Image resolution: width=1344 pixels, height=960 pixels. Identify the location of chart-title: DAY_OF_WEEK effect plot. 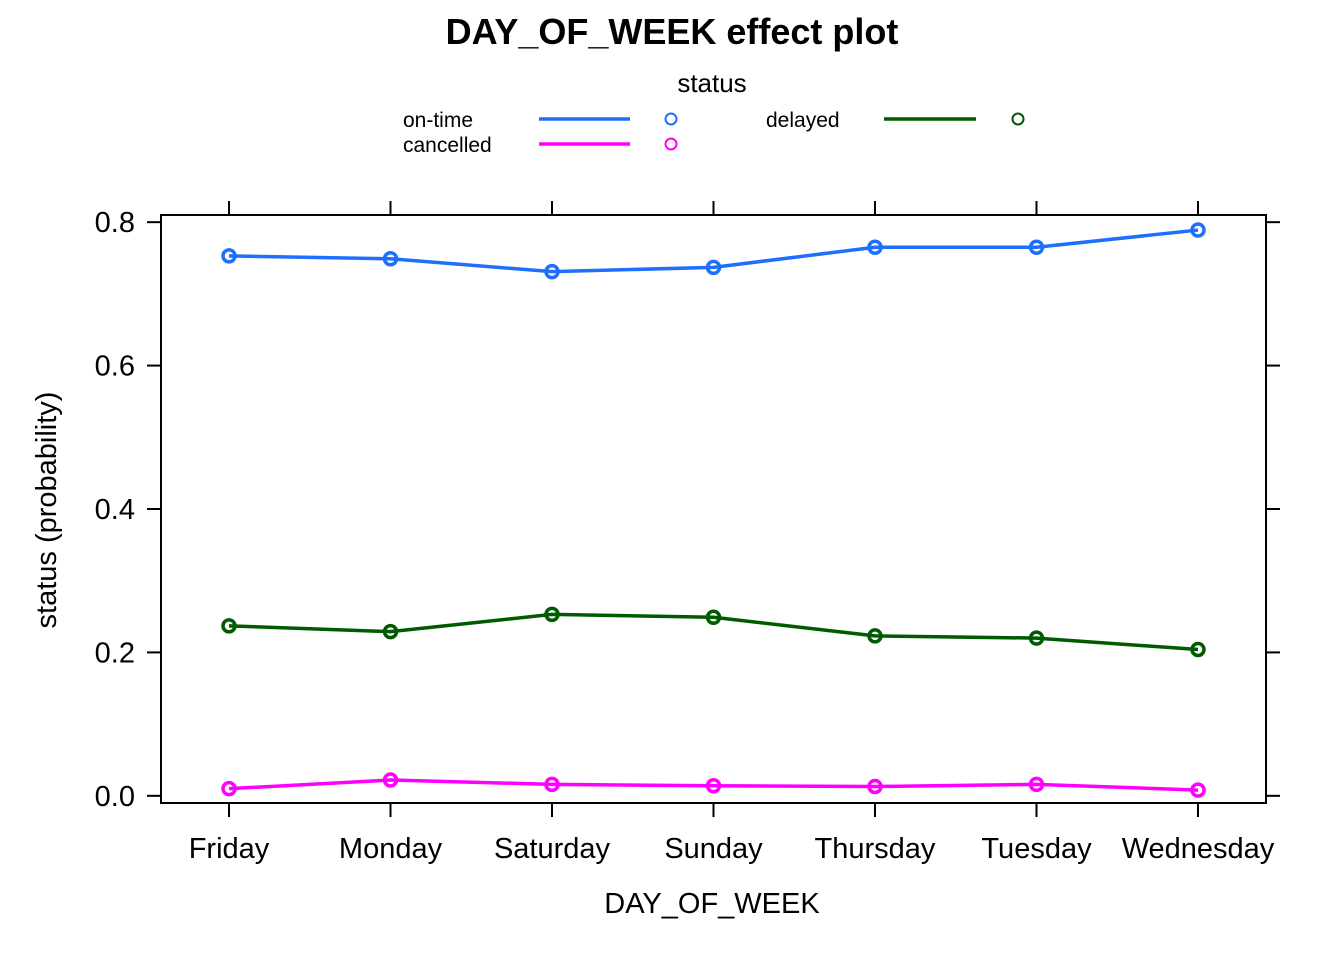
(672, 31).